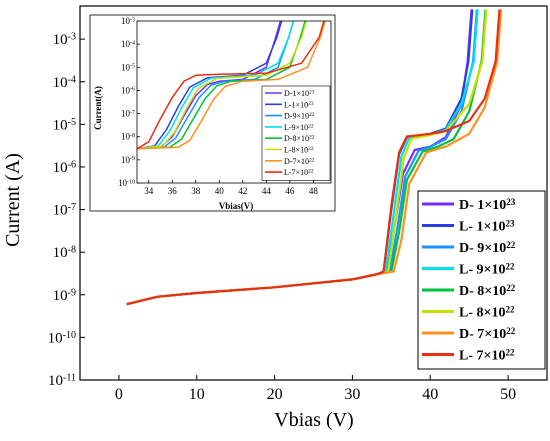 This screenshot has width=550, height=441. I want to click on inset-y-tick-label: 10⁻⁸, so click(128, 137).